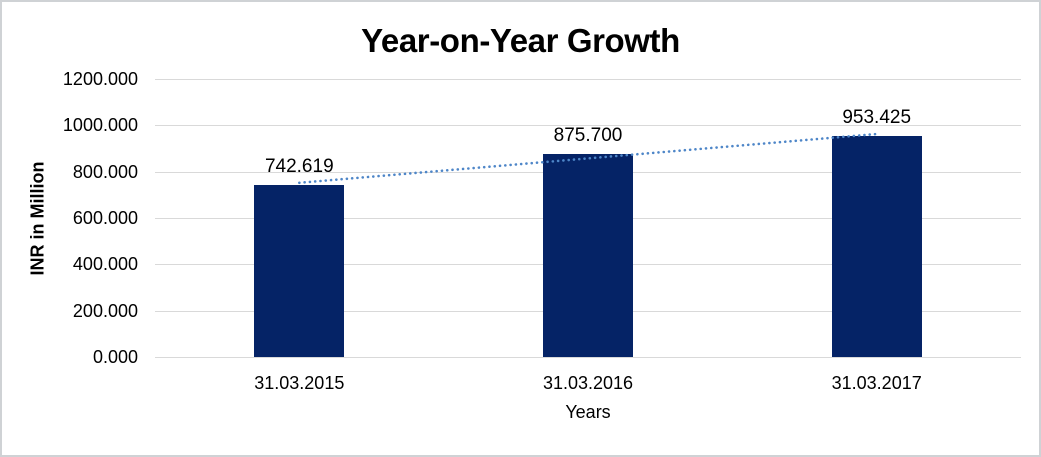  Describe the element at coordinates (100, 125) in the screenshot. I see `y-tick-label: 1000.000` at that location.